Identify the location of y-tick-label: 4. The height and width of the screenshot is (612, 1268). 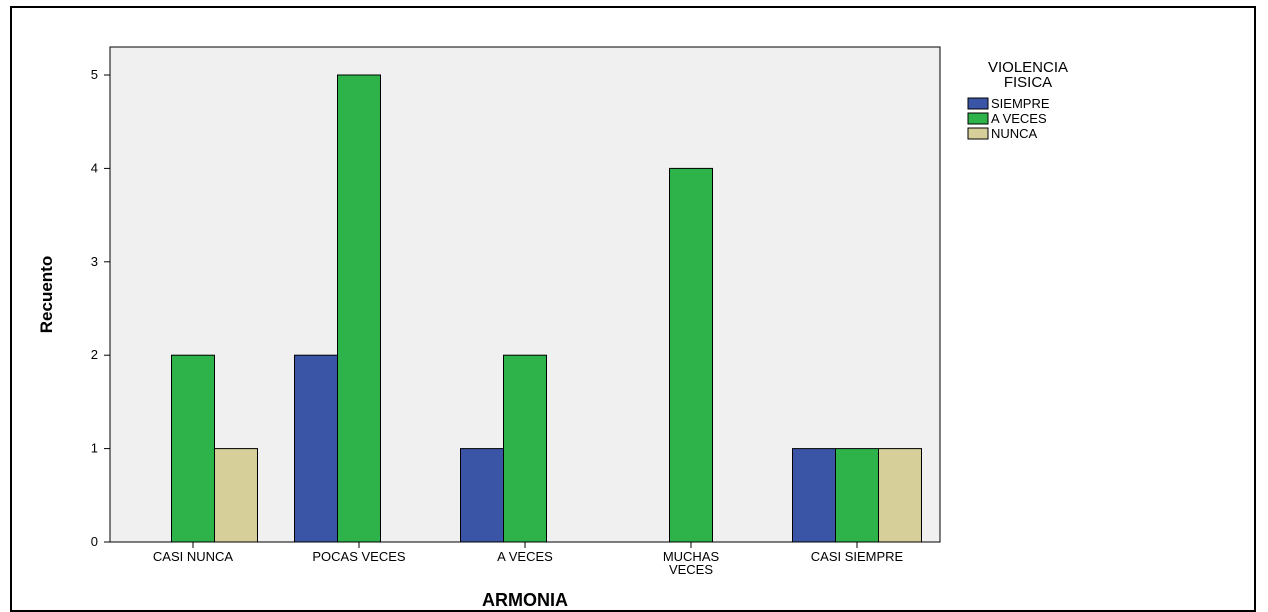
(94, 167).